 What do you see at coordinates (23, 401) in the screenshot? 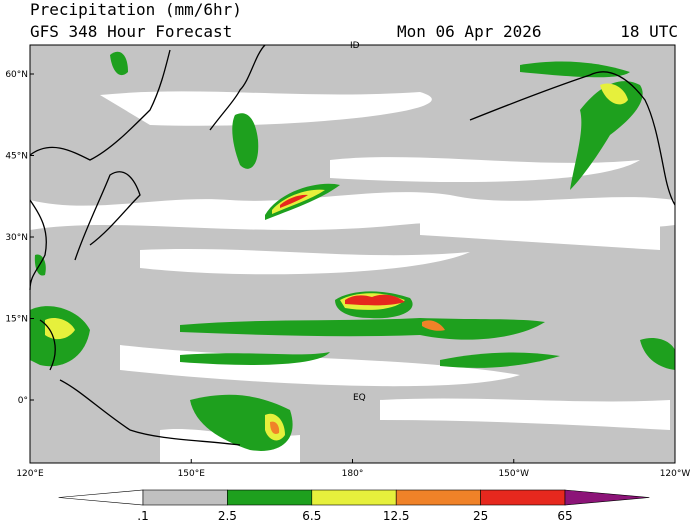
I see `lat-tick-label: 0°` at bounding box center [23, 401].